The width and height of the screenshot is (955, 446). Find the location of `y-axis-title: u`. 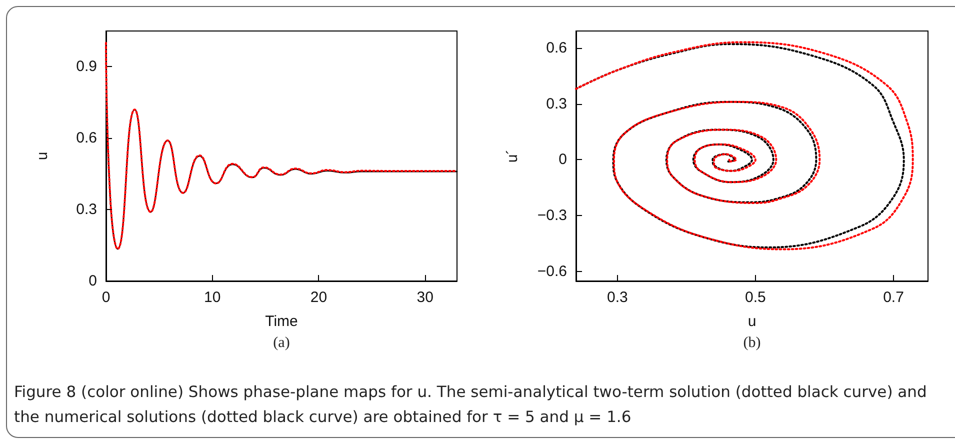

y-axis-title: u is located at coordinates (42, 156).